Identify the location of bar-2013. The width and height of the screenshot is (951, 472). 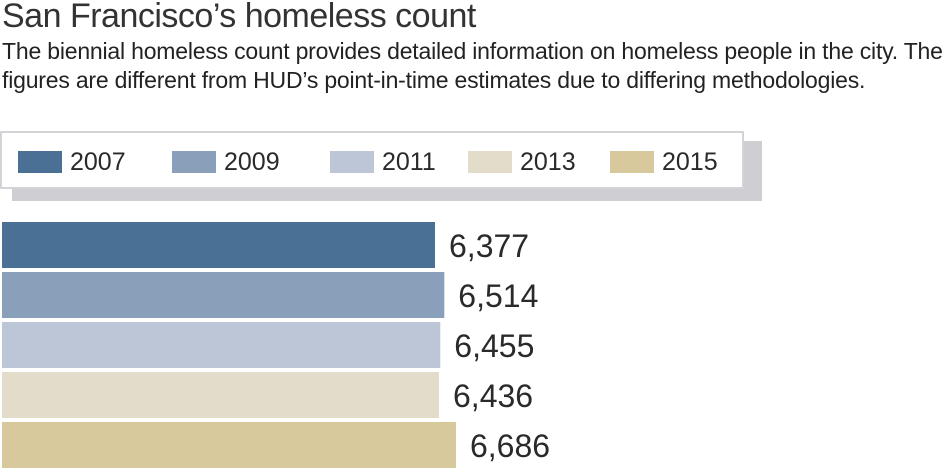
(221, 395).